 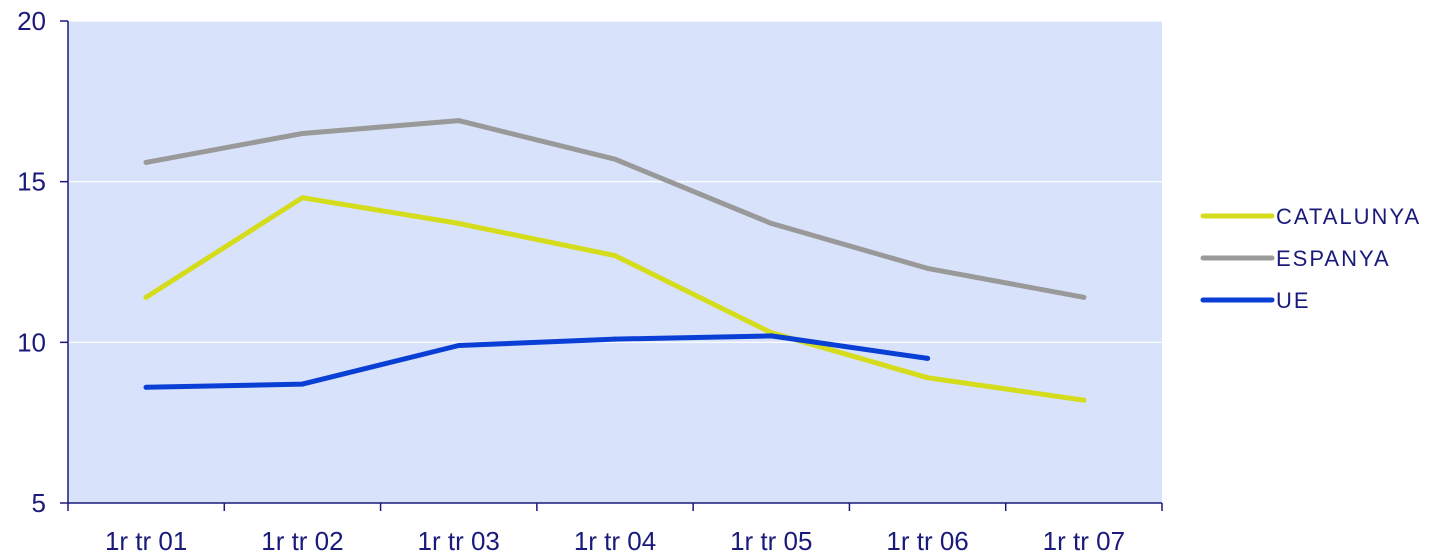 What do you see at coordinates (39, 503) in the screenshot?
I see `y-tick-label-5: 5` at bounding box center [39, 503].